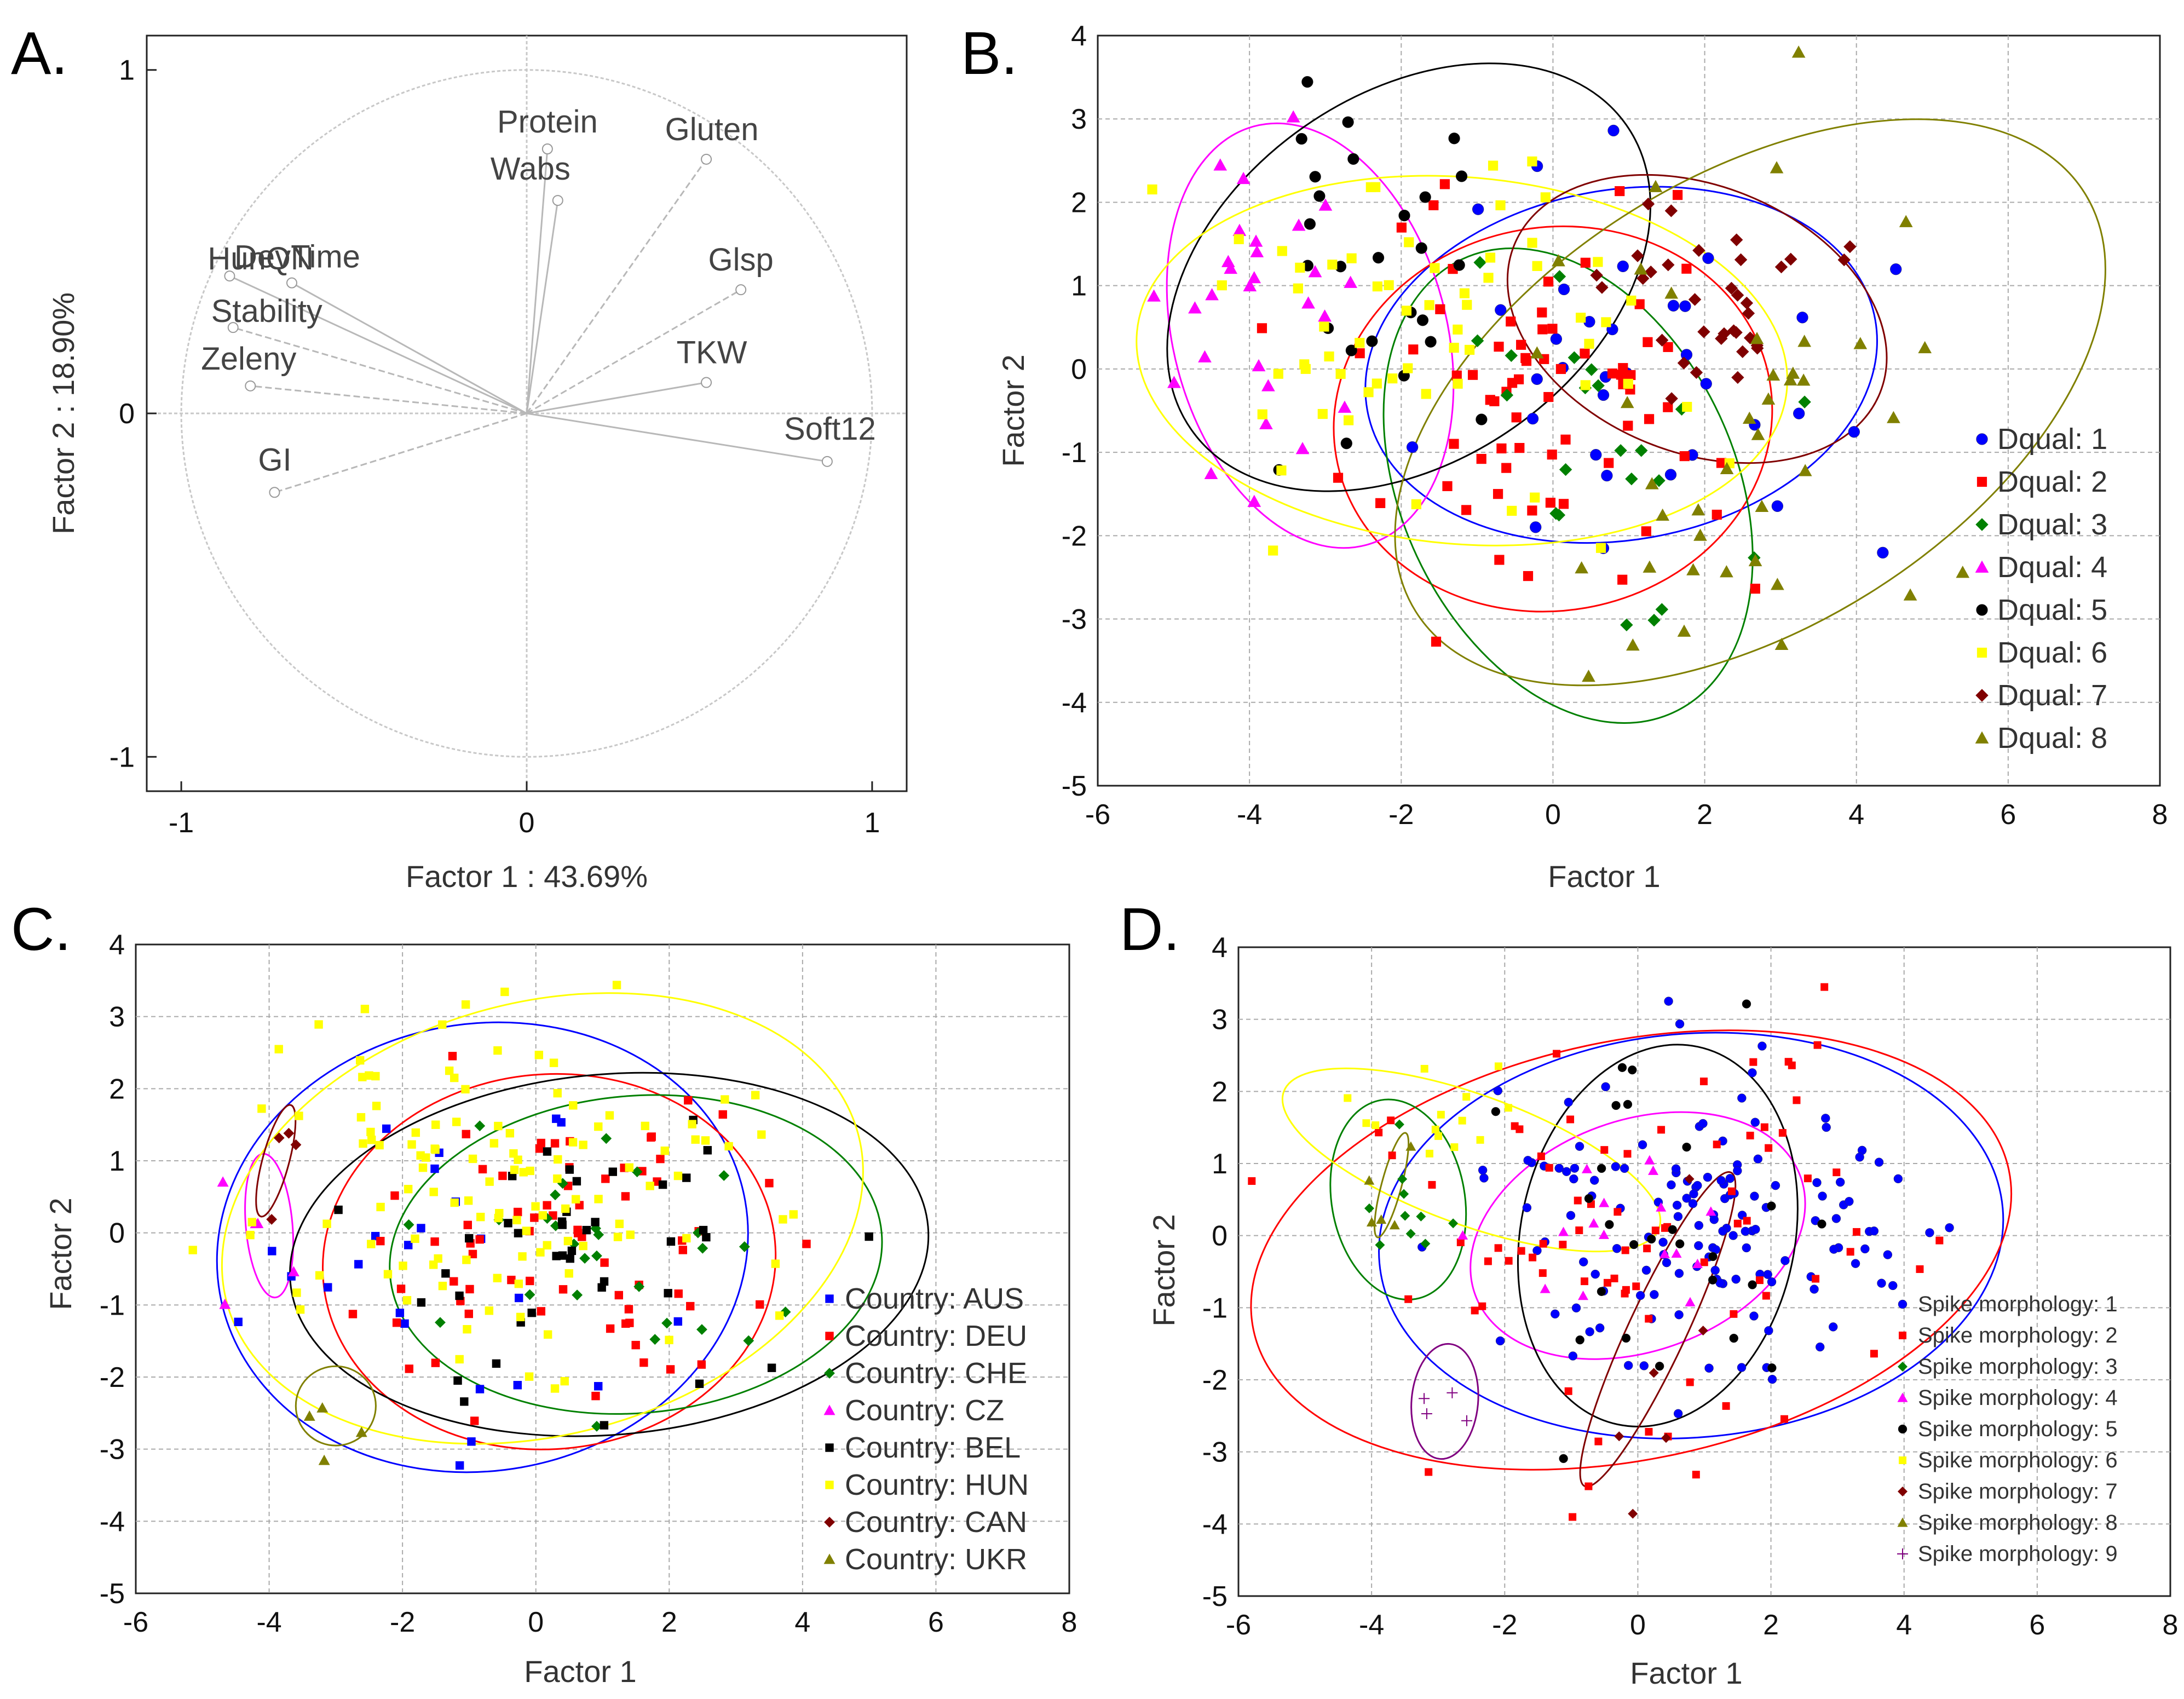  What do you see at coordinates (112, 1377) in the screenshot?
I see `y-tick-label: -2` at bounding box center [112, 1377].